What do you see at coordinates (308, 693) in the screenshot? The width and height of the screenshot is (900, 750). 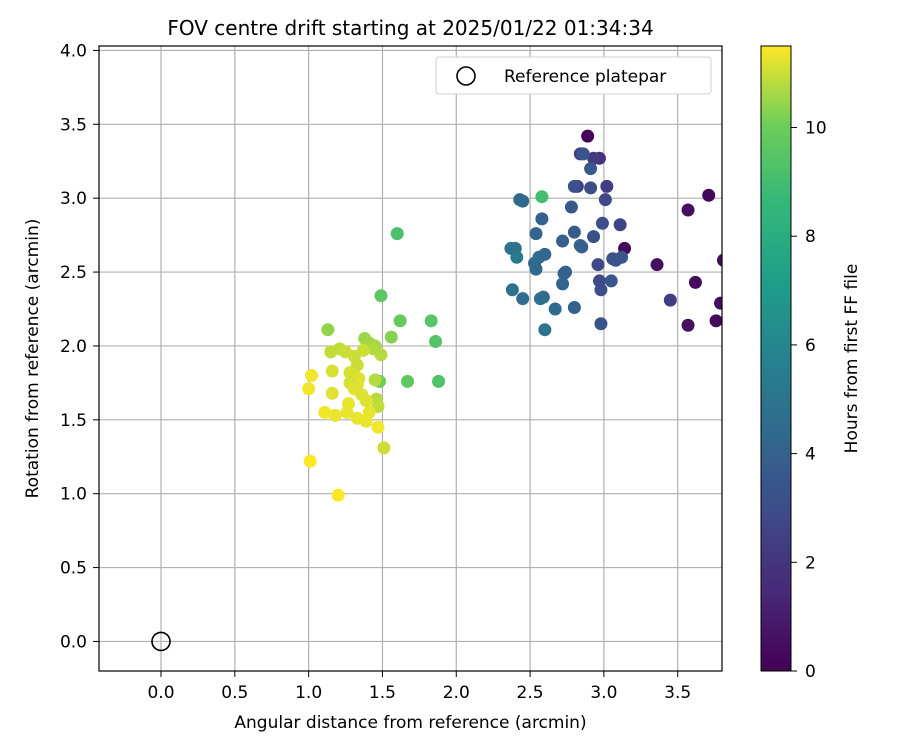 I see `x-tick-label: 1.0` at bounding box center [308, 693].